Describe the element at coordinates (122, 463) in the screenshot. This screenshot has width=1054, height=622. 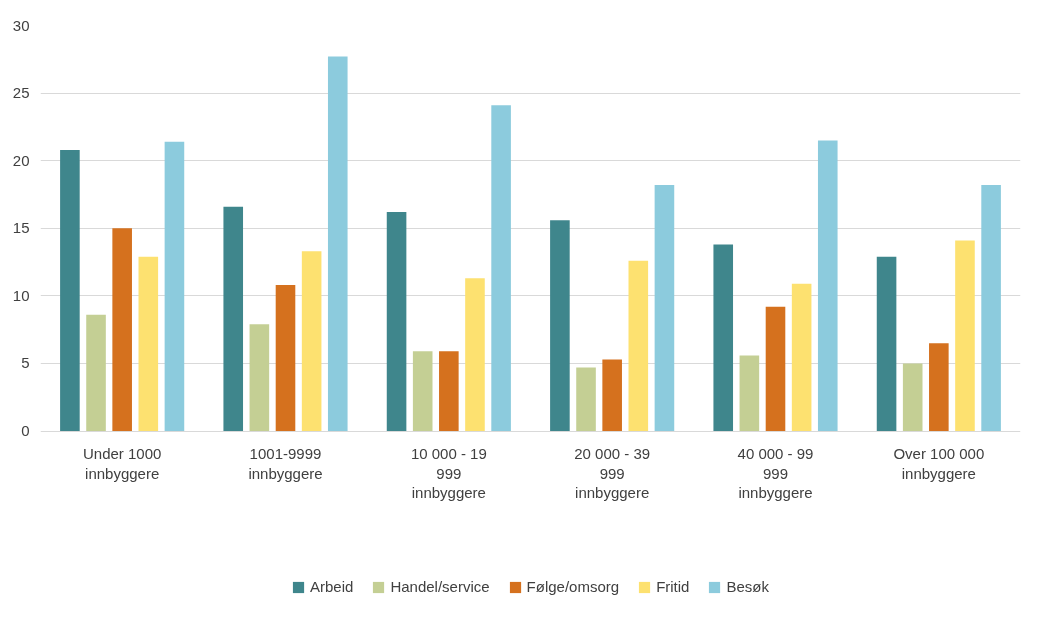
I see `x-tick-label: Under 1000 innbyggere` at that location.